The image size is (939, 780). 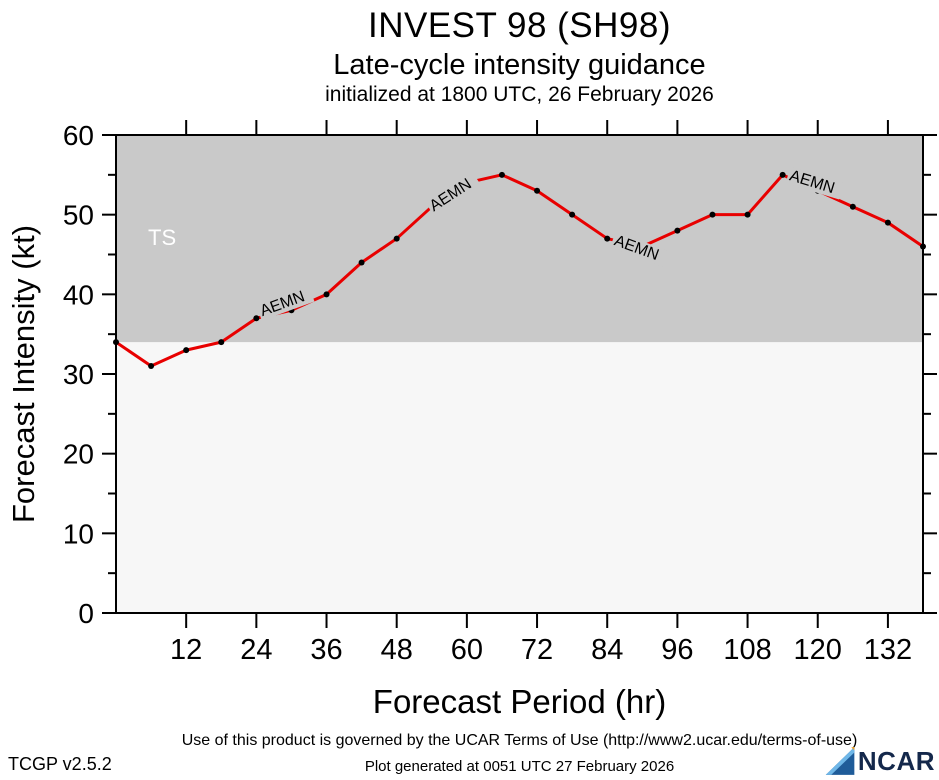 What do you see at coordinates (607, 650) in the screenshot?
I see `x-tick-label: 84` at bounding box center [607, 650].